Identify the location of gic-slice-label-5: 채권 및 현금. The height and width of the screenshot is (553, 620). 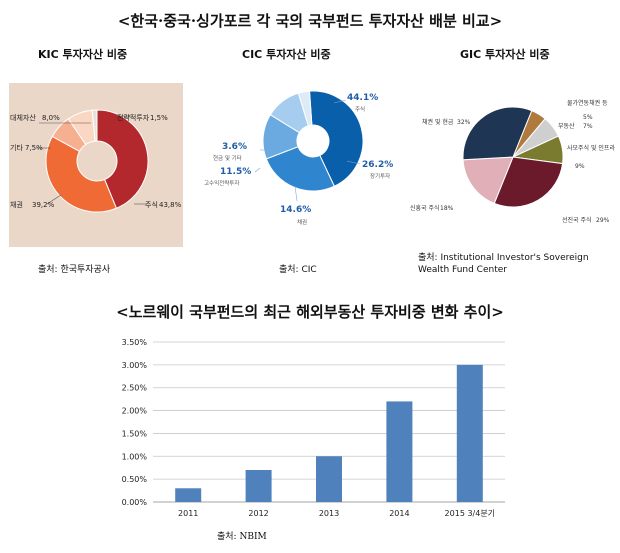
(438, 122).